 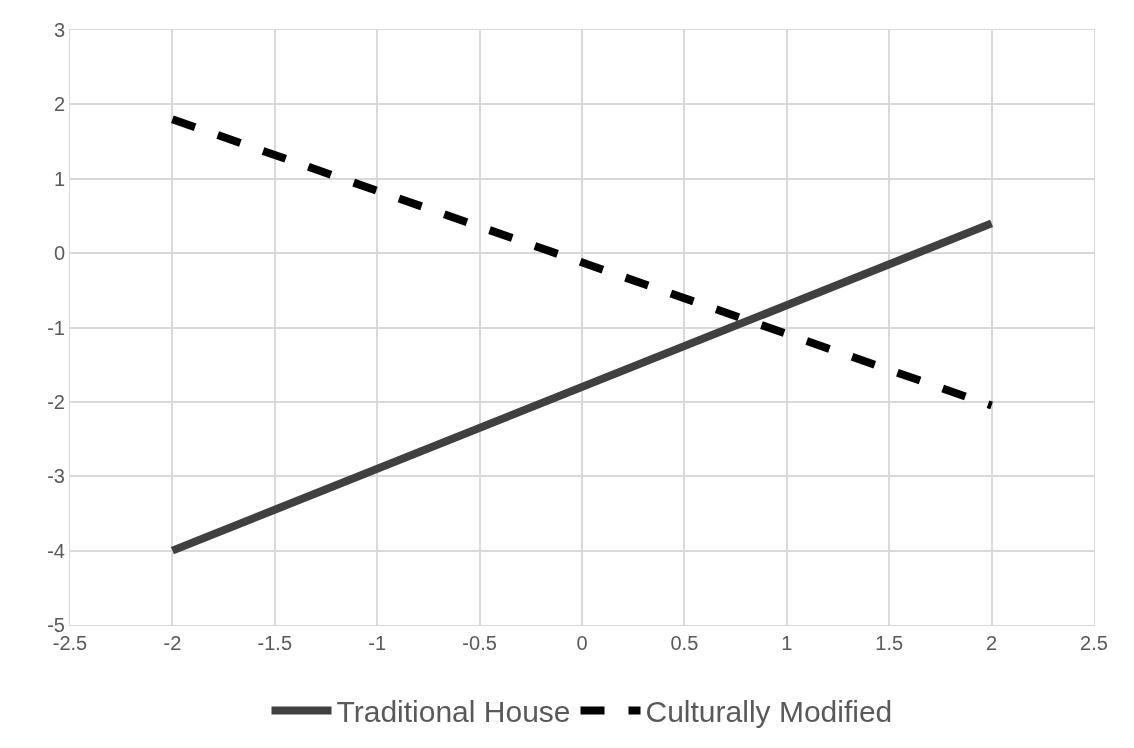 What do you see at coordinates (377, 643) in the screenshot?
I see `x-tick-label: -1` at bounding box center [377, 643].